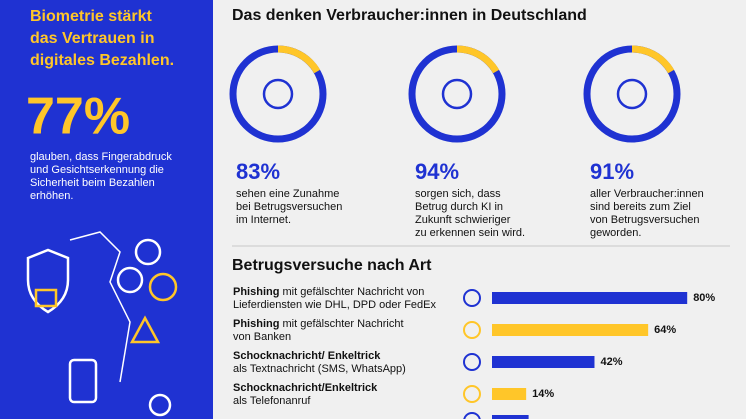  I want to click on survey-text: geworden., so click(615, 233).